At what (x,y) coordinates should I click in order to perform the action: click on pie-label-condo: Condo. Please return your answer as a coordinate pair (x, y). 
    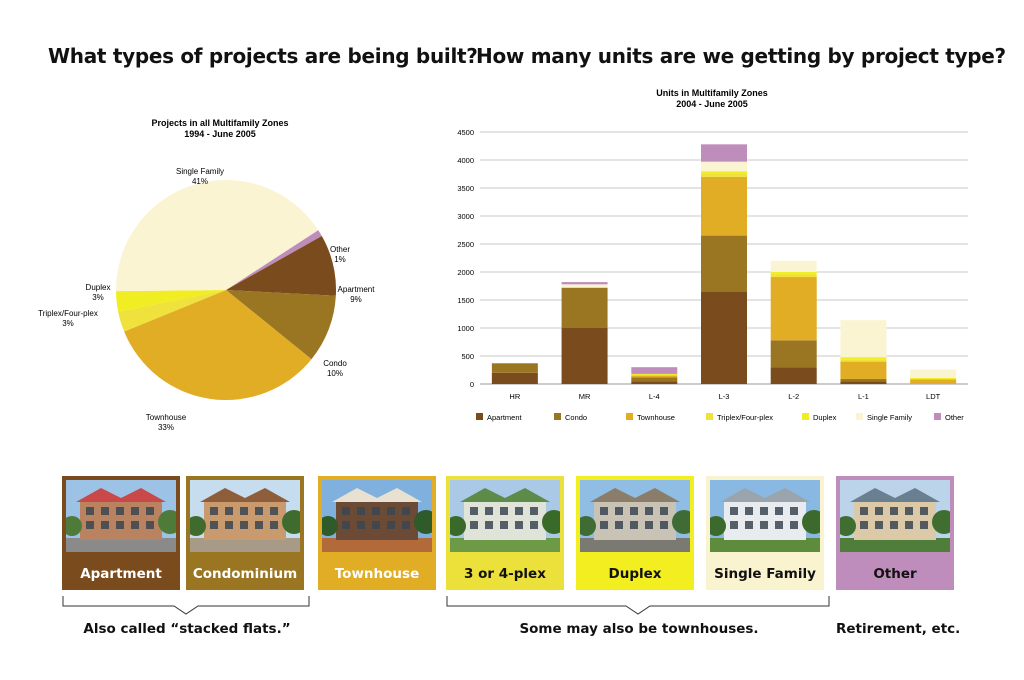
    Looking at the image, I should click on (335, 363).